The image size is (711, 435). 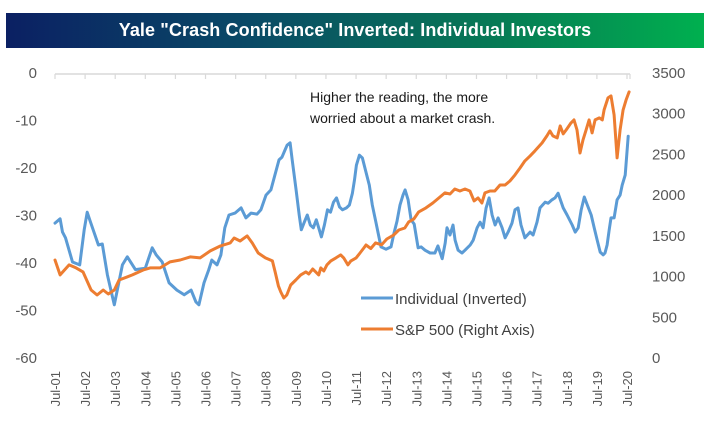 I want to click on y-left-tick-label: 0, so click(x=33, y=73).